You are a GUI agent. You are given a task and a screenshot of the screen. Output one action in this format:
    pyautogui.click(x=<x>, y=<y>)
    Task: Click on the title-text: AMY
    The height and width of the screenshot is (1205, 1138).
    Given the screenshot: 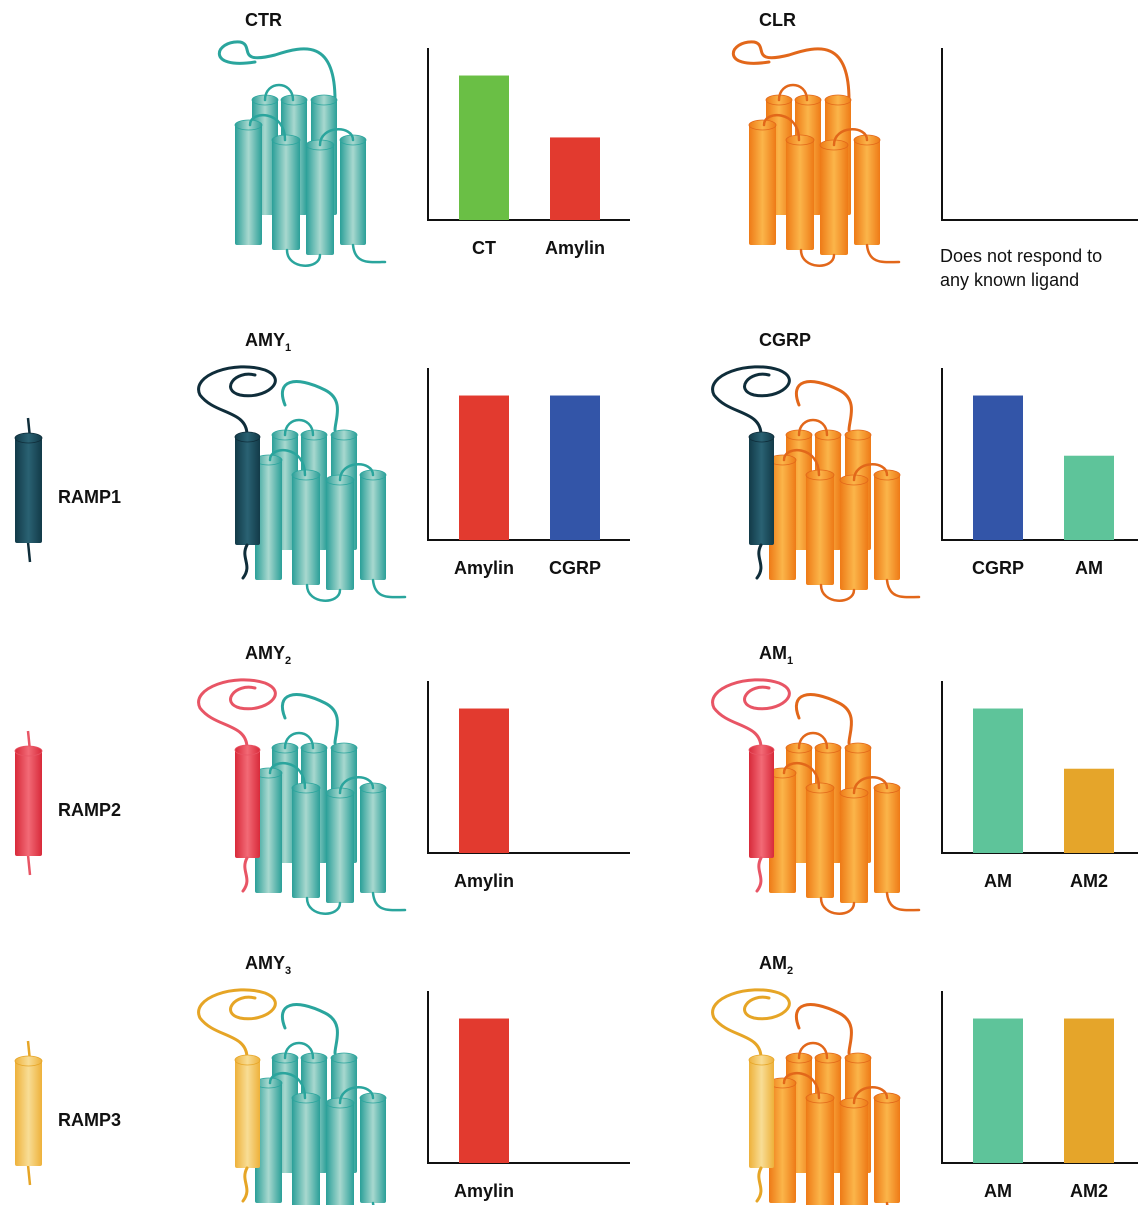 What is the action you would take?
    pyautogui.click(x=265, y=340)
    